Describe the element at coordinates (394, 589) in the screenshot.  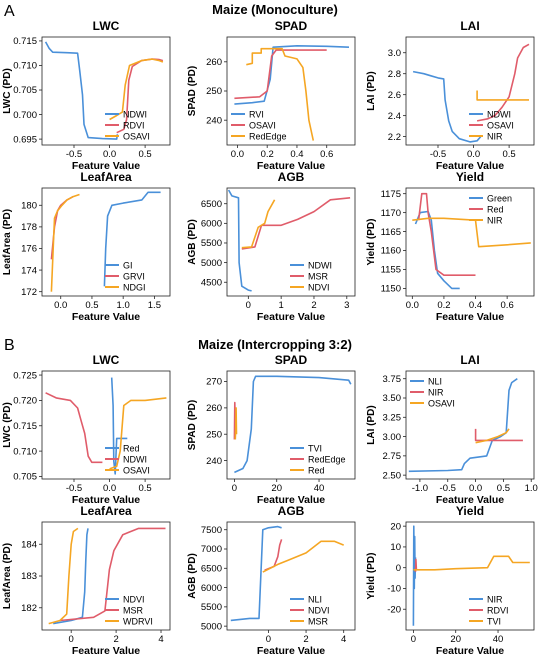
I see `y-tick-label: -10` at that location.